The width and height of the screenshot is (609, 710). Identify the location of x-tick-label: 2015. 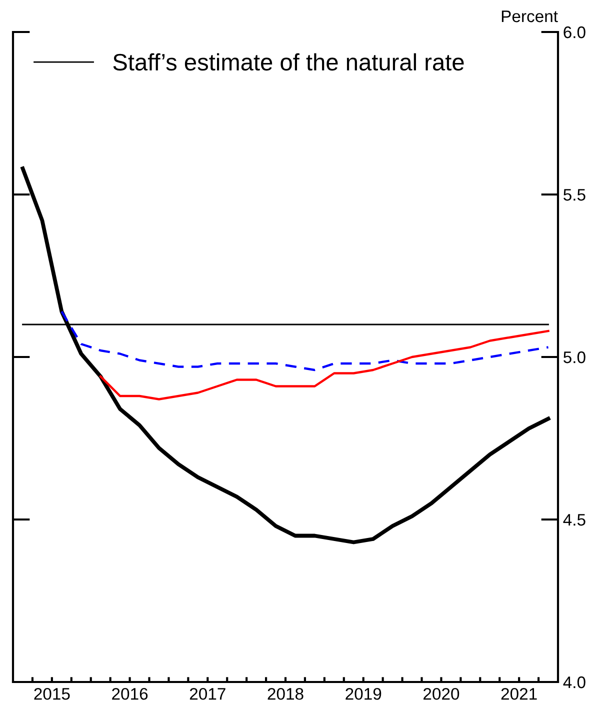
(52, 694).